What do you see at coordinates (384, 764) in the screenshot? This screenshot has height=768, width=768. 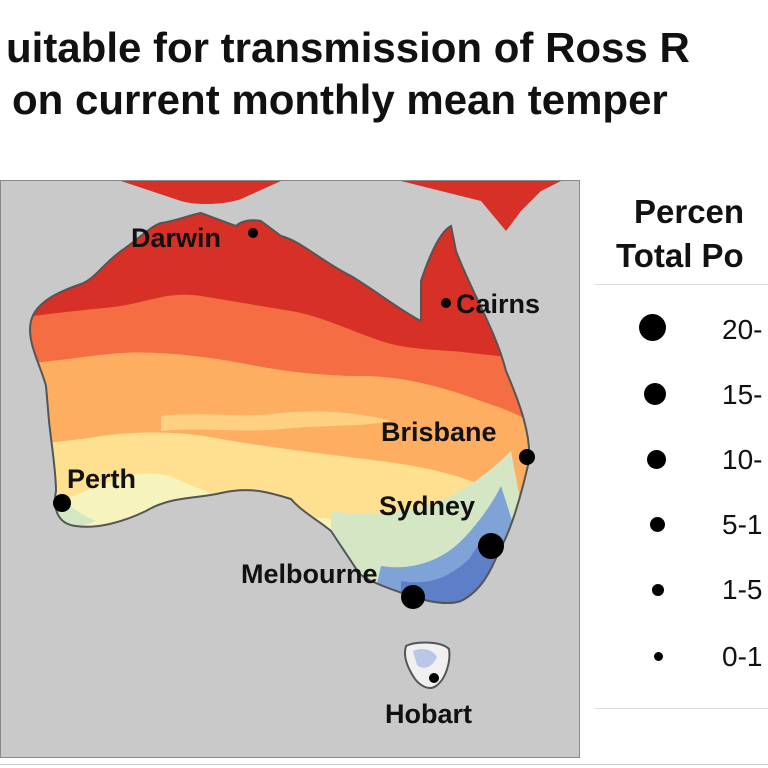 I see `bottom-divider` at bounding box center [384, 764].